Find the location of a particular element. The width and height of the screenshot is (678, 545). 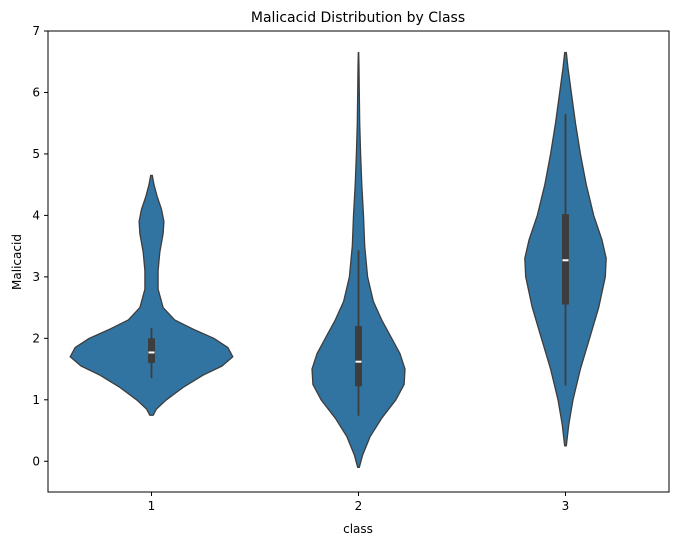

chart-title: Malicacid Distribution by Class is located at coordinates (358, 18).